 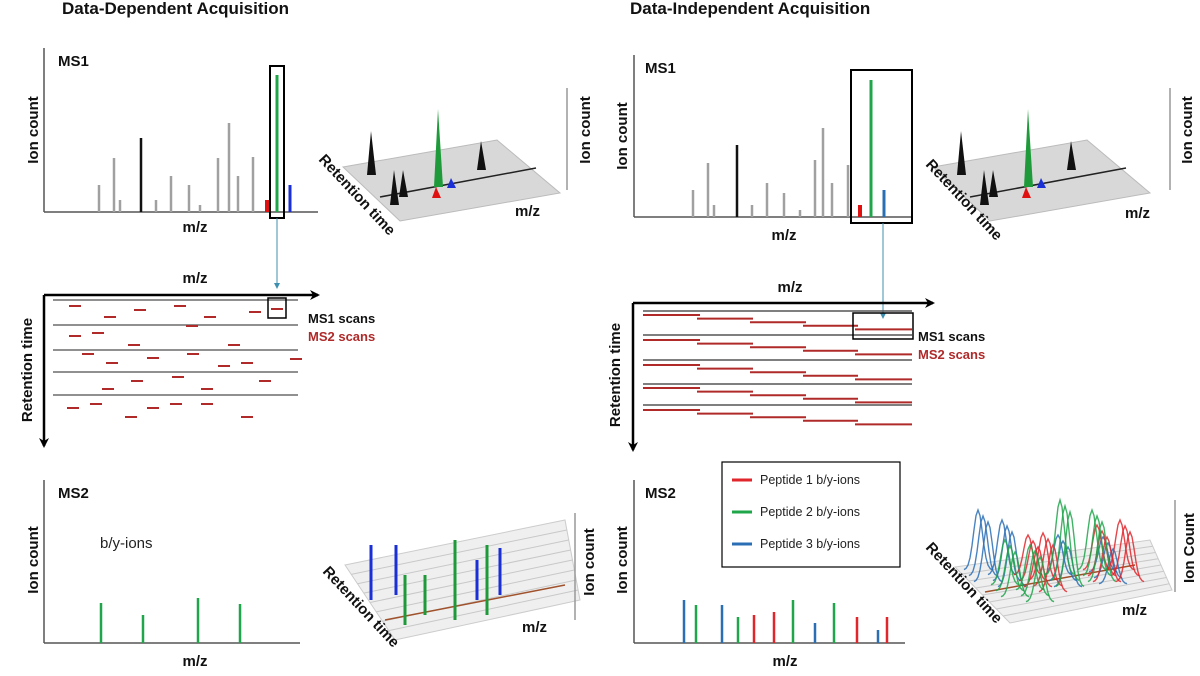 What do you see at coordinates (763, 187) in the screenshot?
I see `dia-ms1-spectrum: MS1 Ion count m/z` at bounding box center [763, 187].